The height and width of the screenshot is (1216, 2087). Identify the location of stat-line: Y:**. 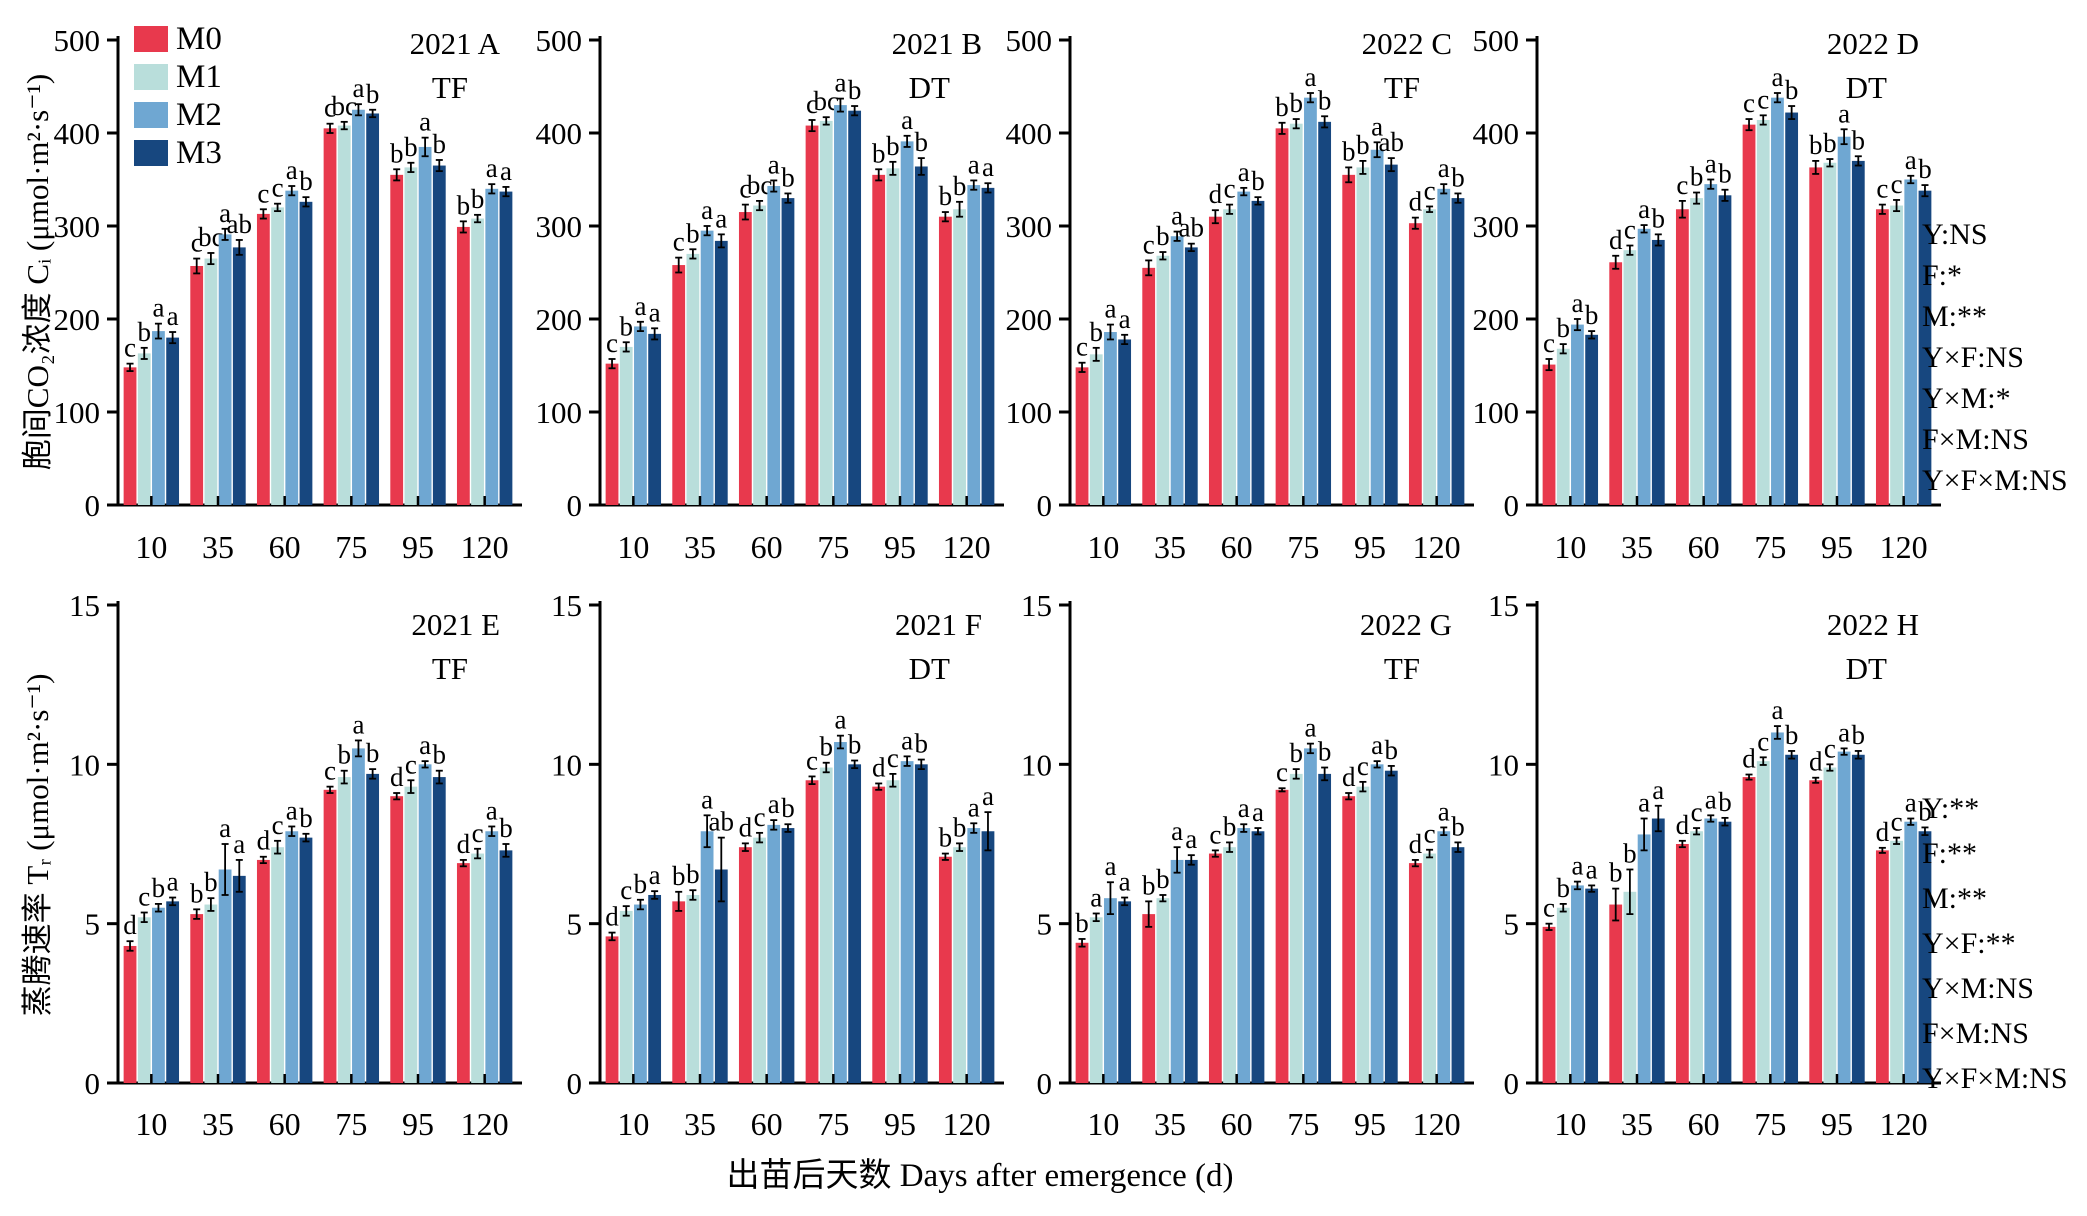
(1951, 808).